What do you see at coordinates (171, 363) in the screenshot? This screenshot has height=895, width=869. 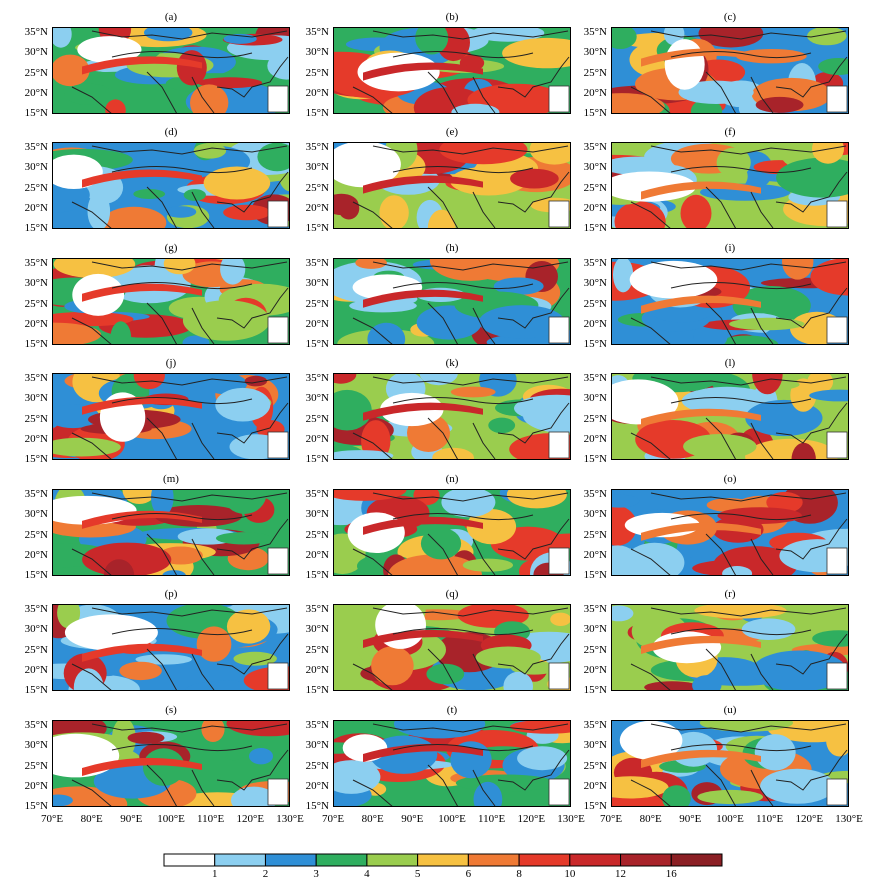 I see `panel-label: (j)` at bounding box center [171, 363].